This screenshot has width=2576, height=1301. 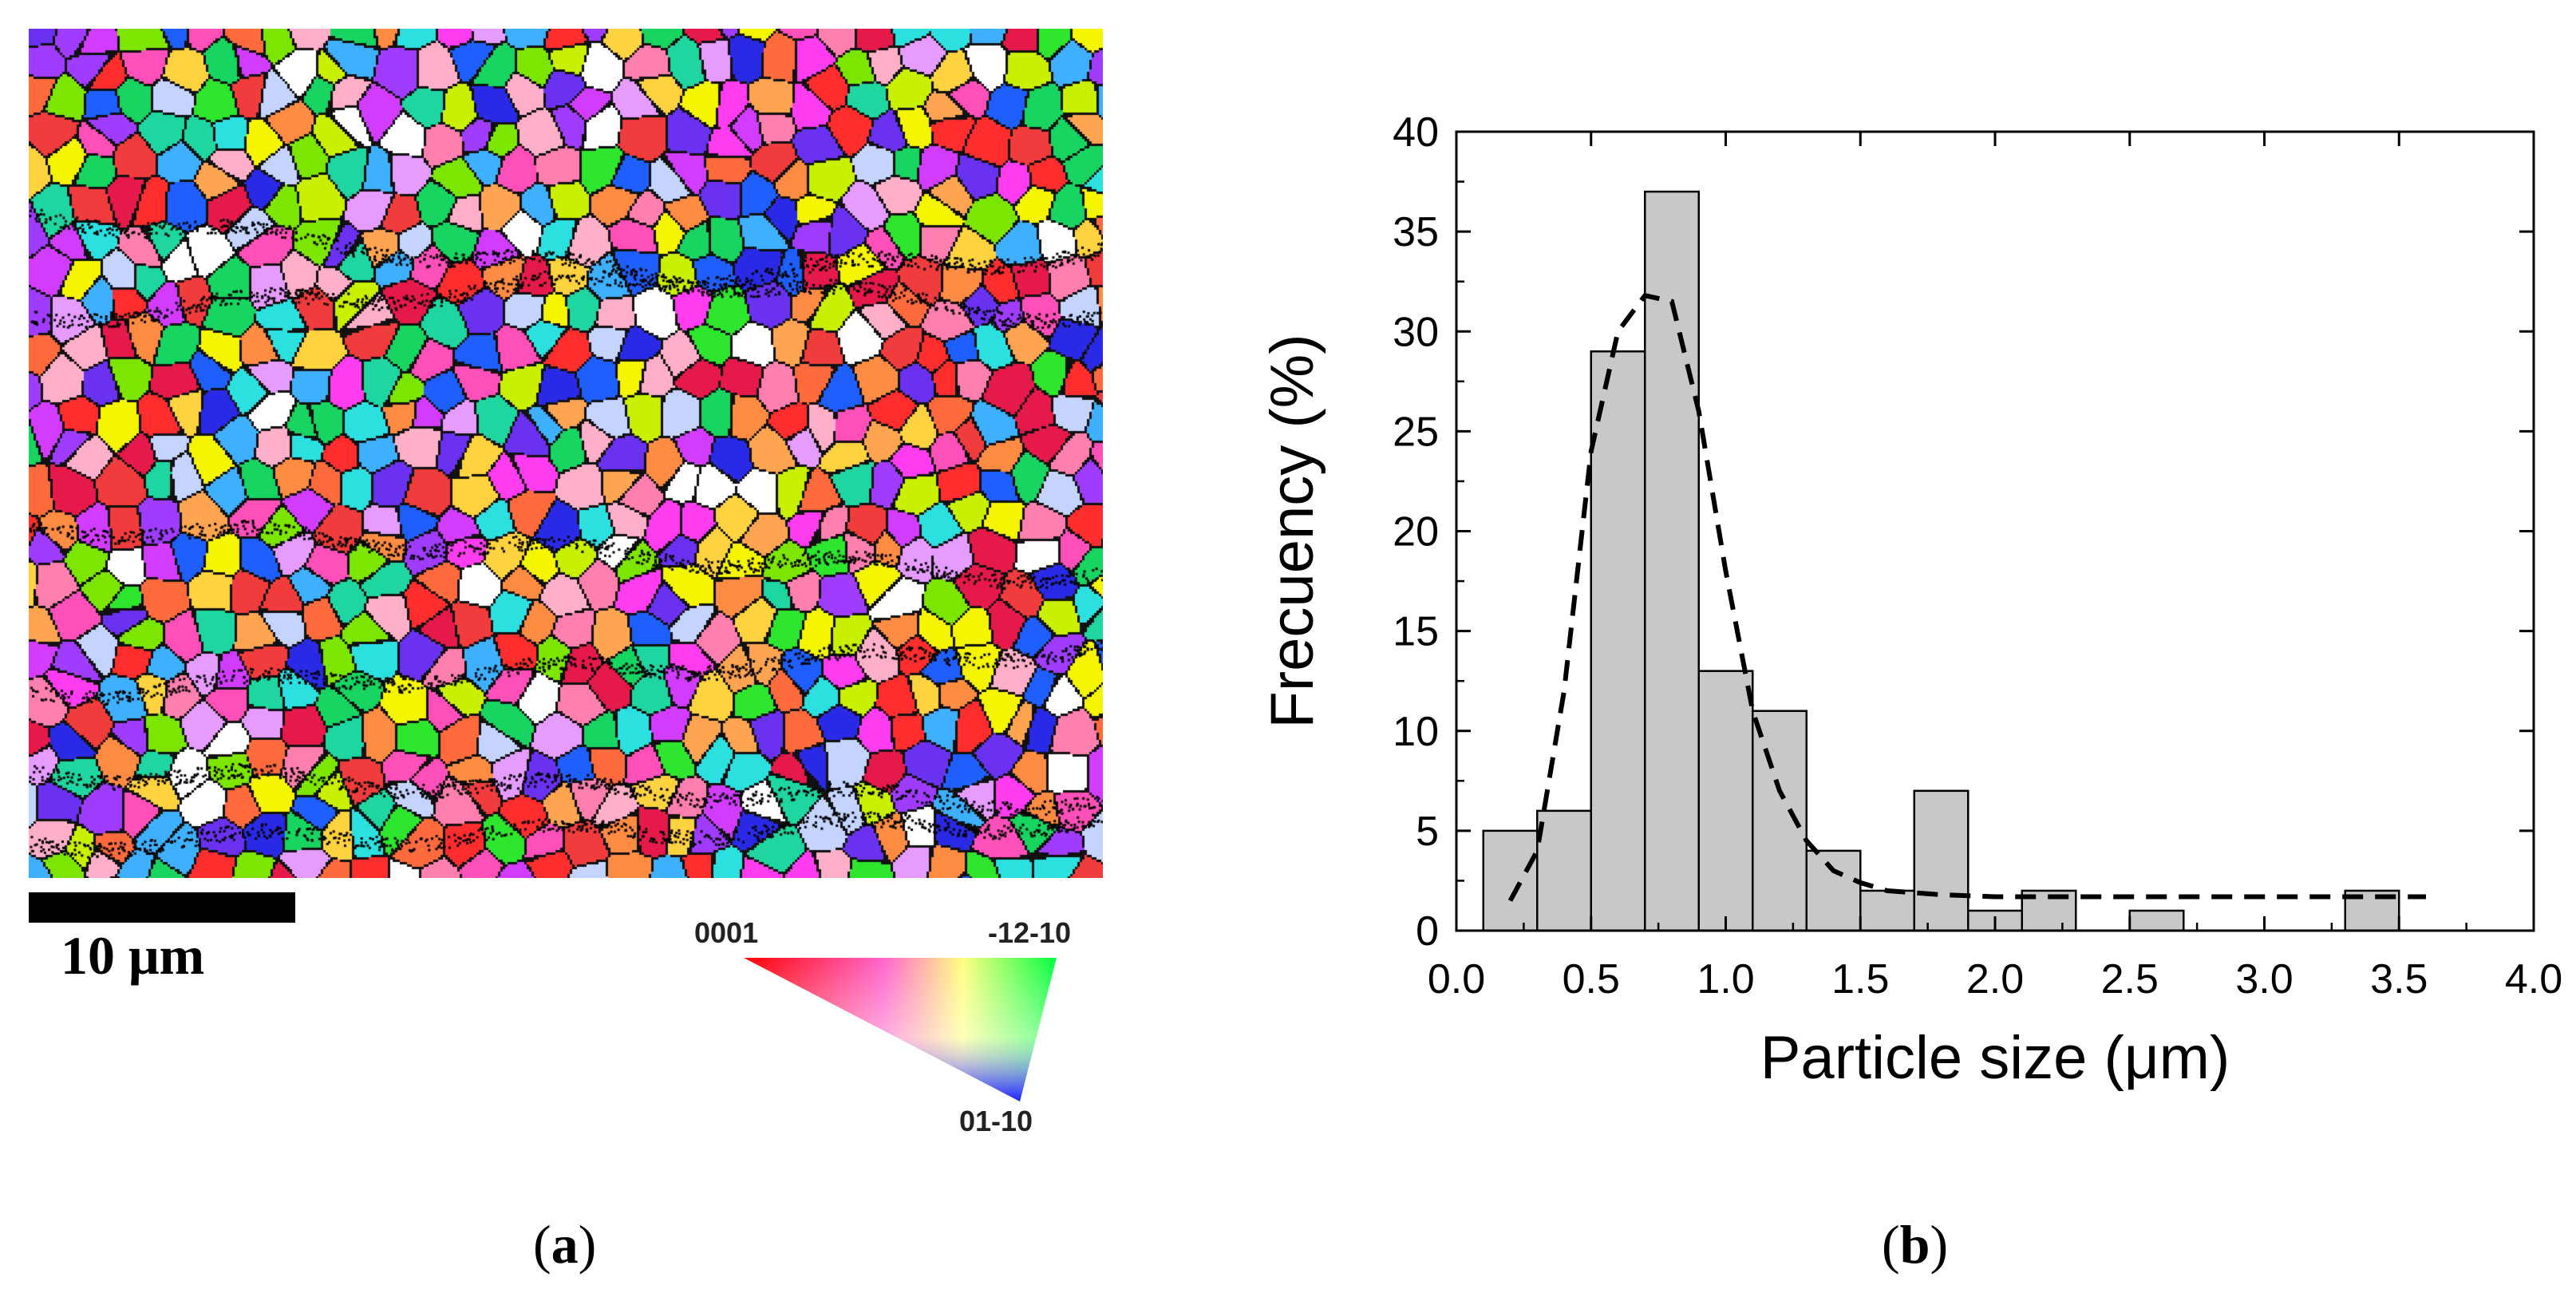 What do you see at coordinates (1860, 979) in the screenshot?
I see `x-tick-label-3: 1.5` at bounding box center [1860, 979].